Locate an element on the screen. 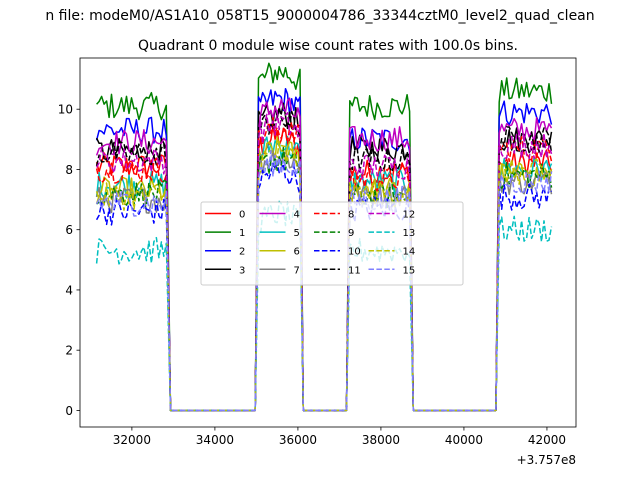 The width and height of the screenshot is (640, 480). legend-label-0: 0 is located at coordinates (242, 215).